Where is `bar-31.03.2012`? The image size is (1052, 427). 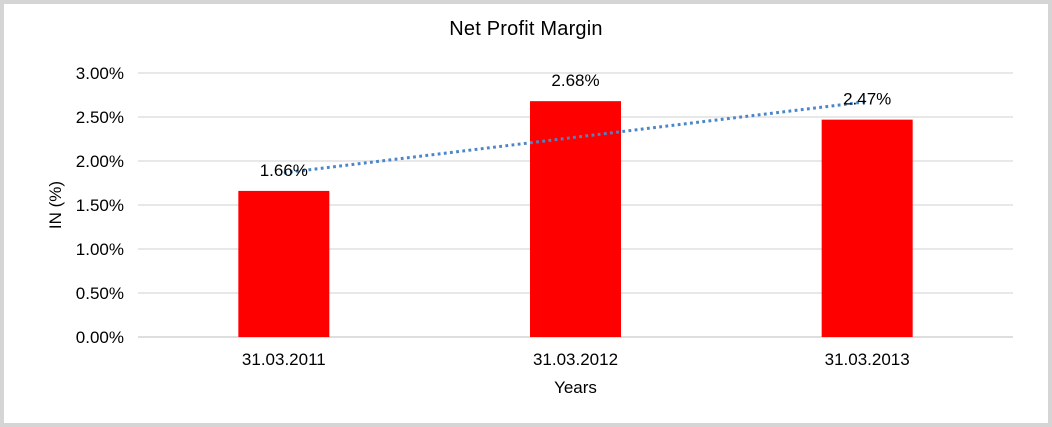 bar-31.03.2012 is located at coordinates (575, 219).